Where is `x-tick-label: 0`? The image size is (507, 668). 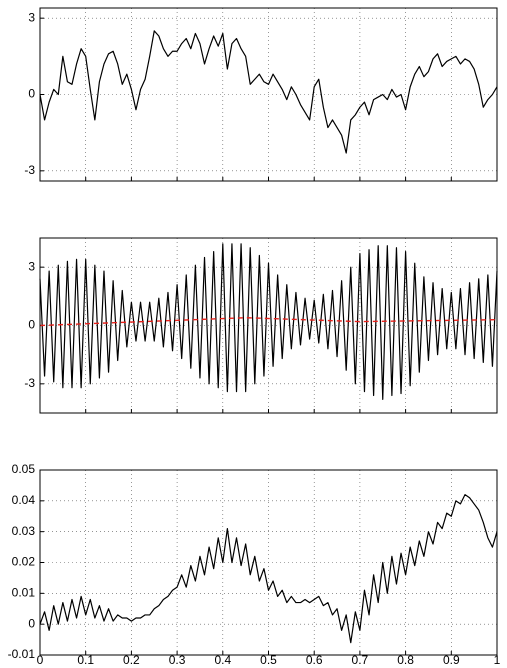
x-tick-label: 0 is located at coordinates (40, 660).